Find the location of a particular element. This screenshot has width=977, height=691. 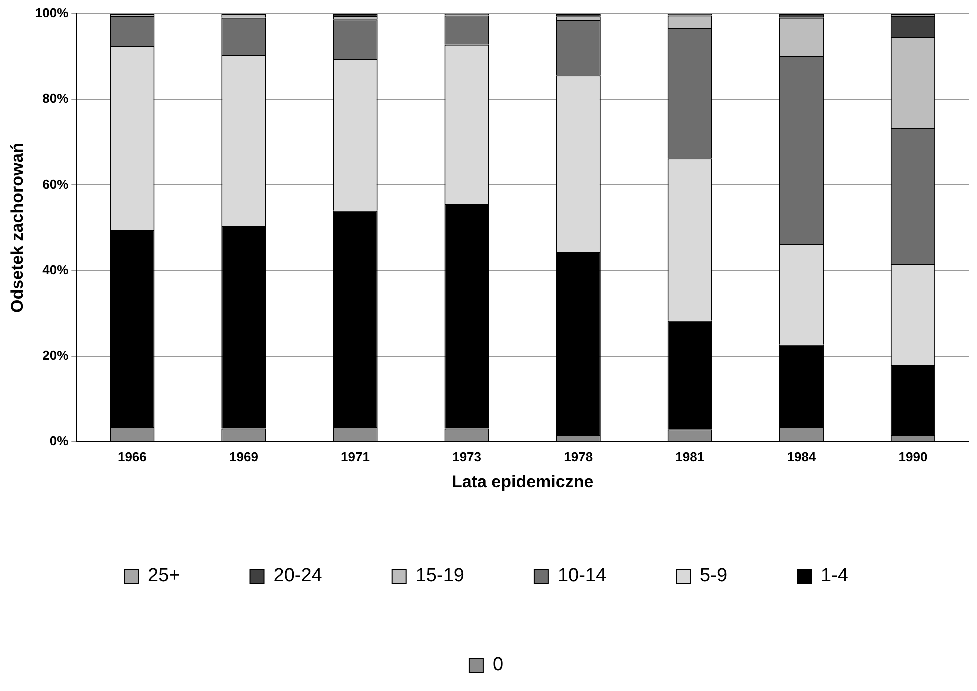

y-axis-title: Odsetek zachorowań is located at coordinates (17, 228).